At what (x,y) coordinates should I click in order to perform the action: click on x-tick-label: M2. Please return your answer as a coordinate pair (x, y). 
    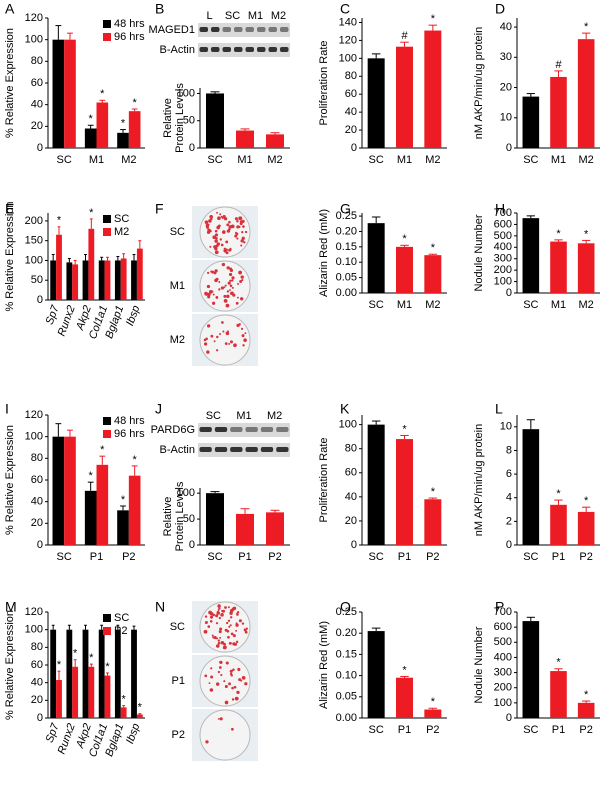
    Looking at the image, I should click on (432, 160).